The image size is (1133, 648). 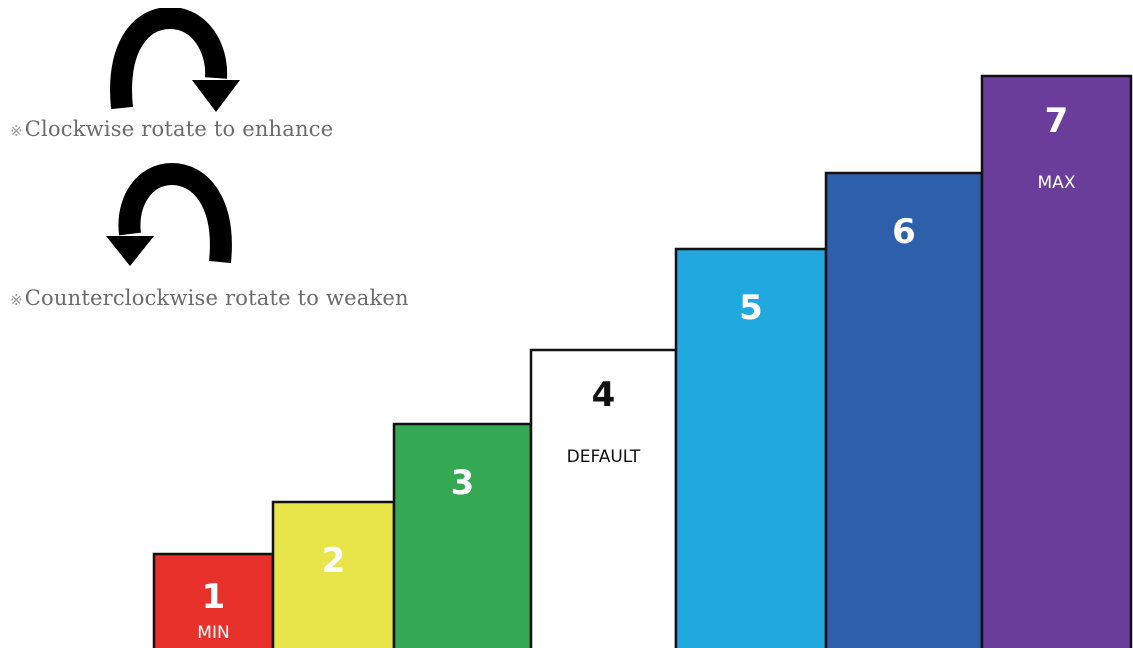 What do you see at coordinates (214, 597) in the screenshot?
I see `level-1-number: 1` at bounding box center [214, 597].